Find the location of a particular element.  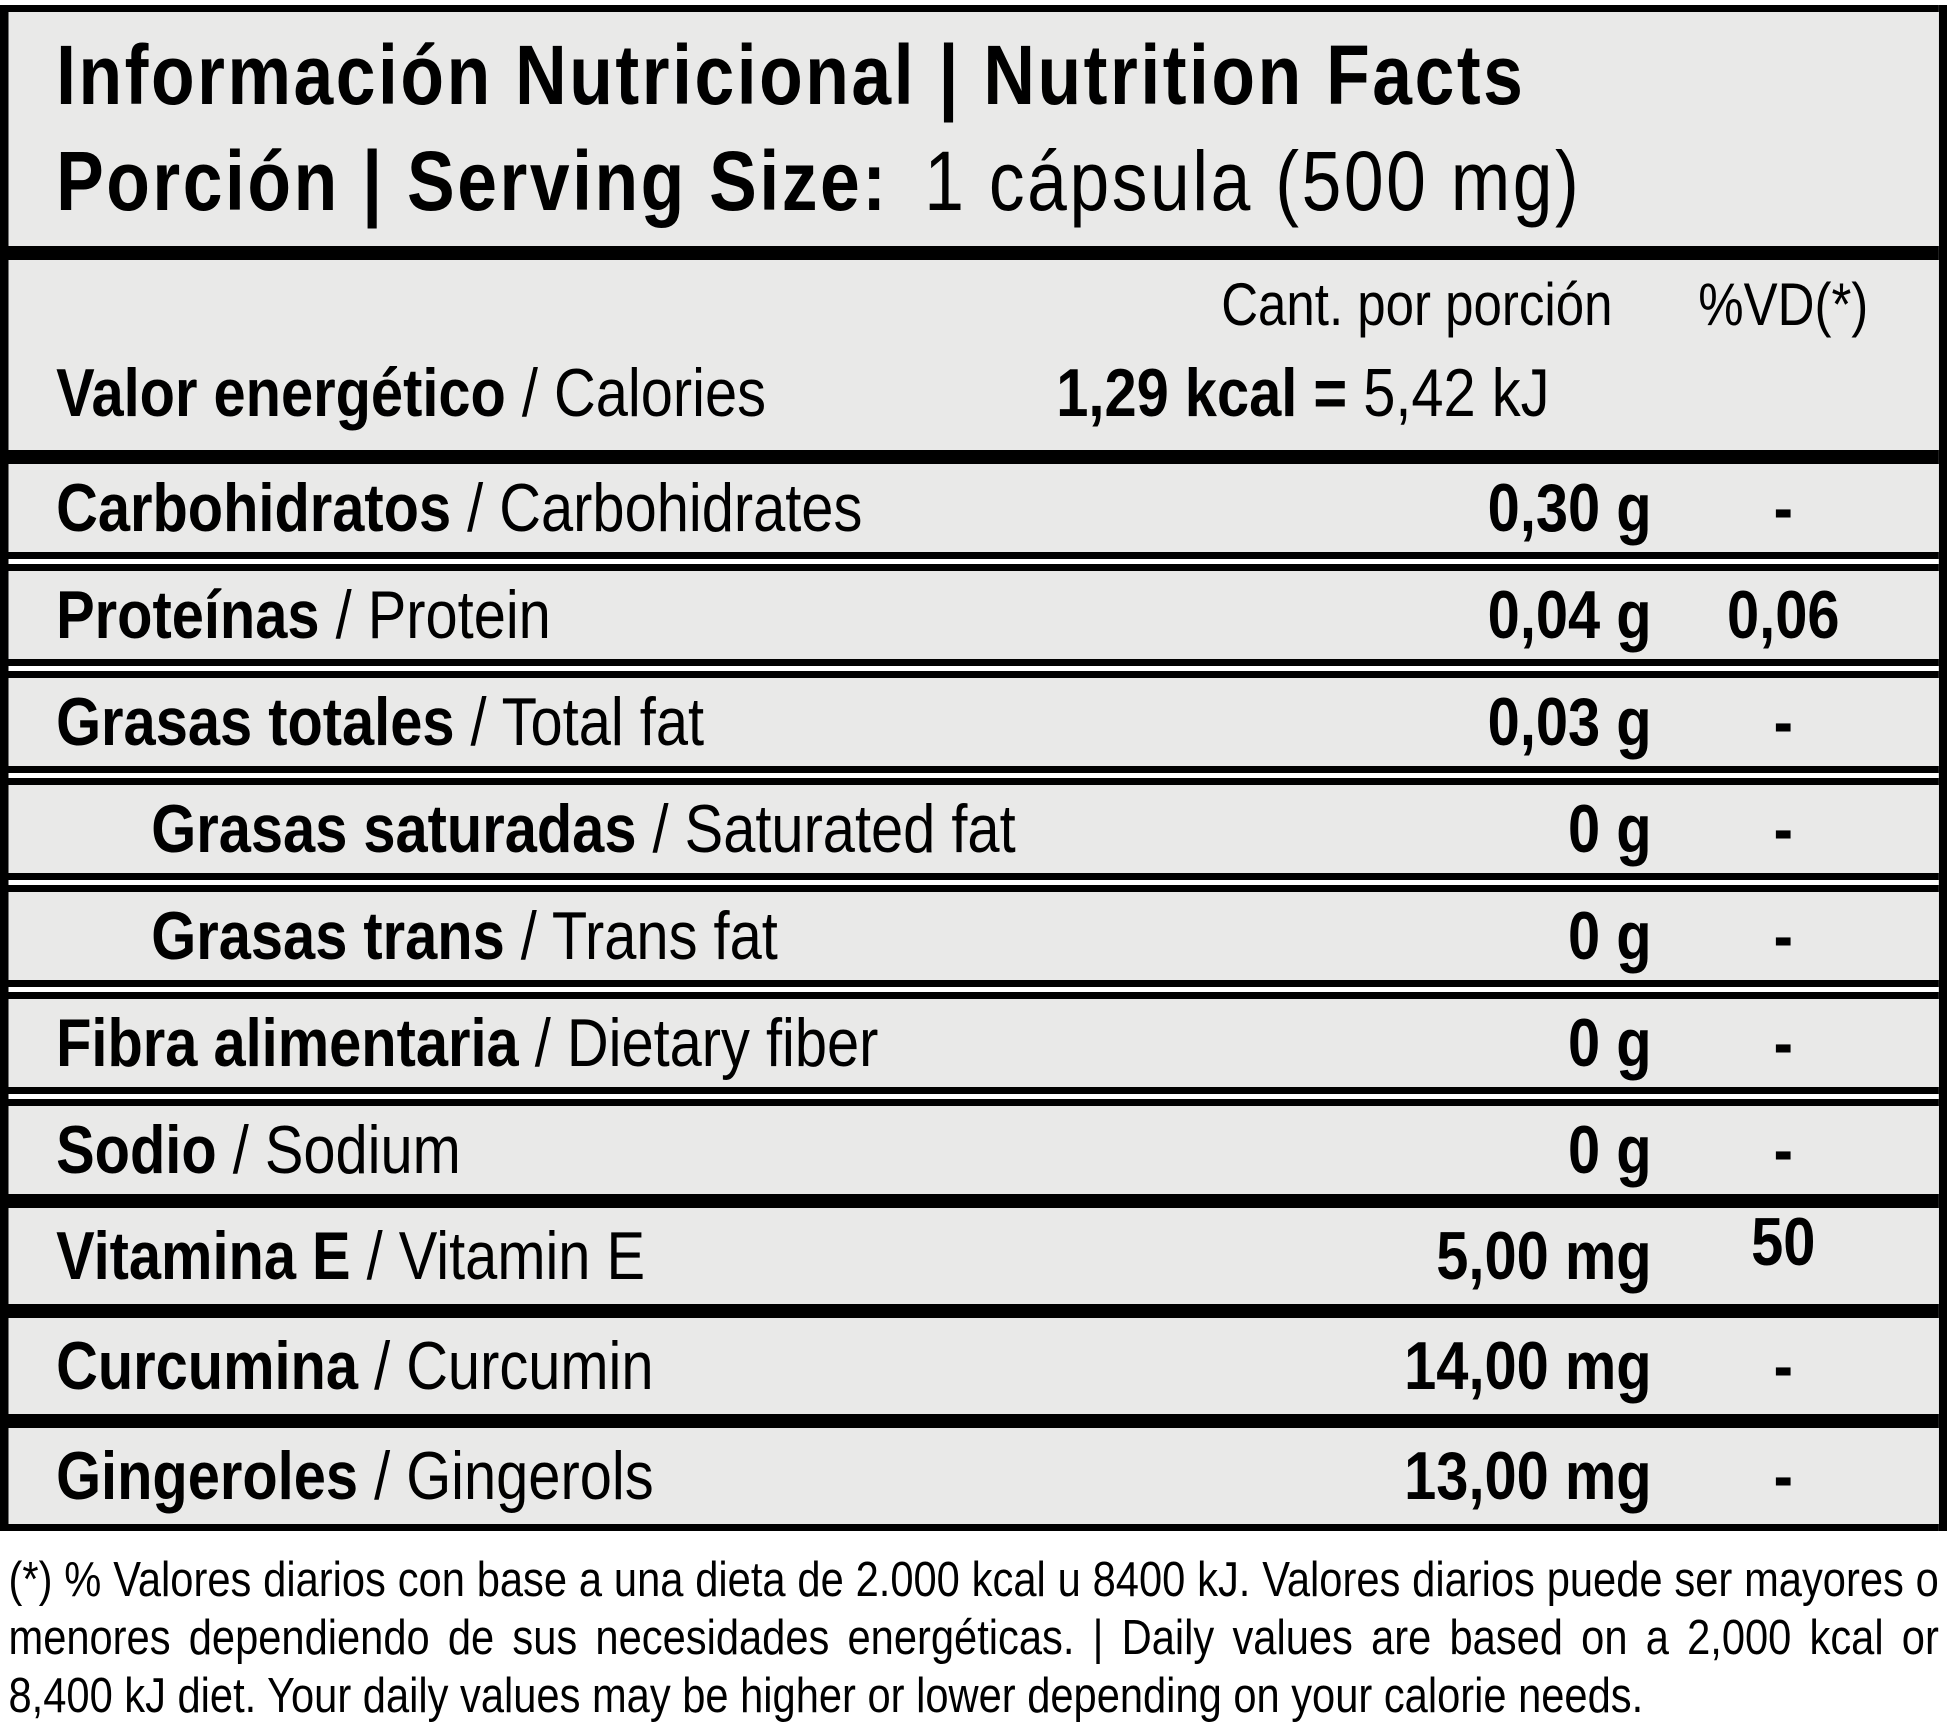

table-row: Carbohidratos / Carbohidrates 0,30 g - is located at coordinates (974, 508).